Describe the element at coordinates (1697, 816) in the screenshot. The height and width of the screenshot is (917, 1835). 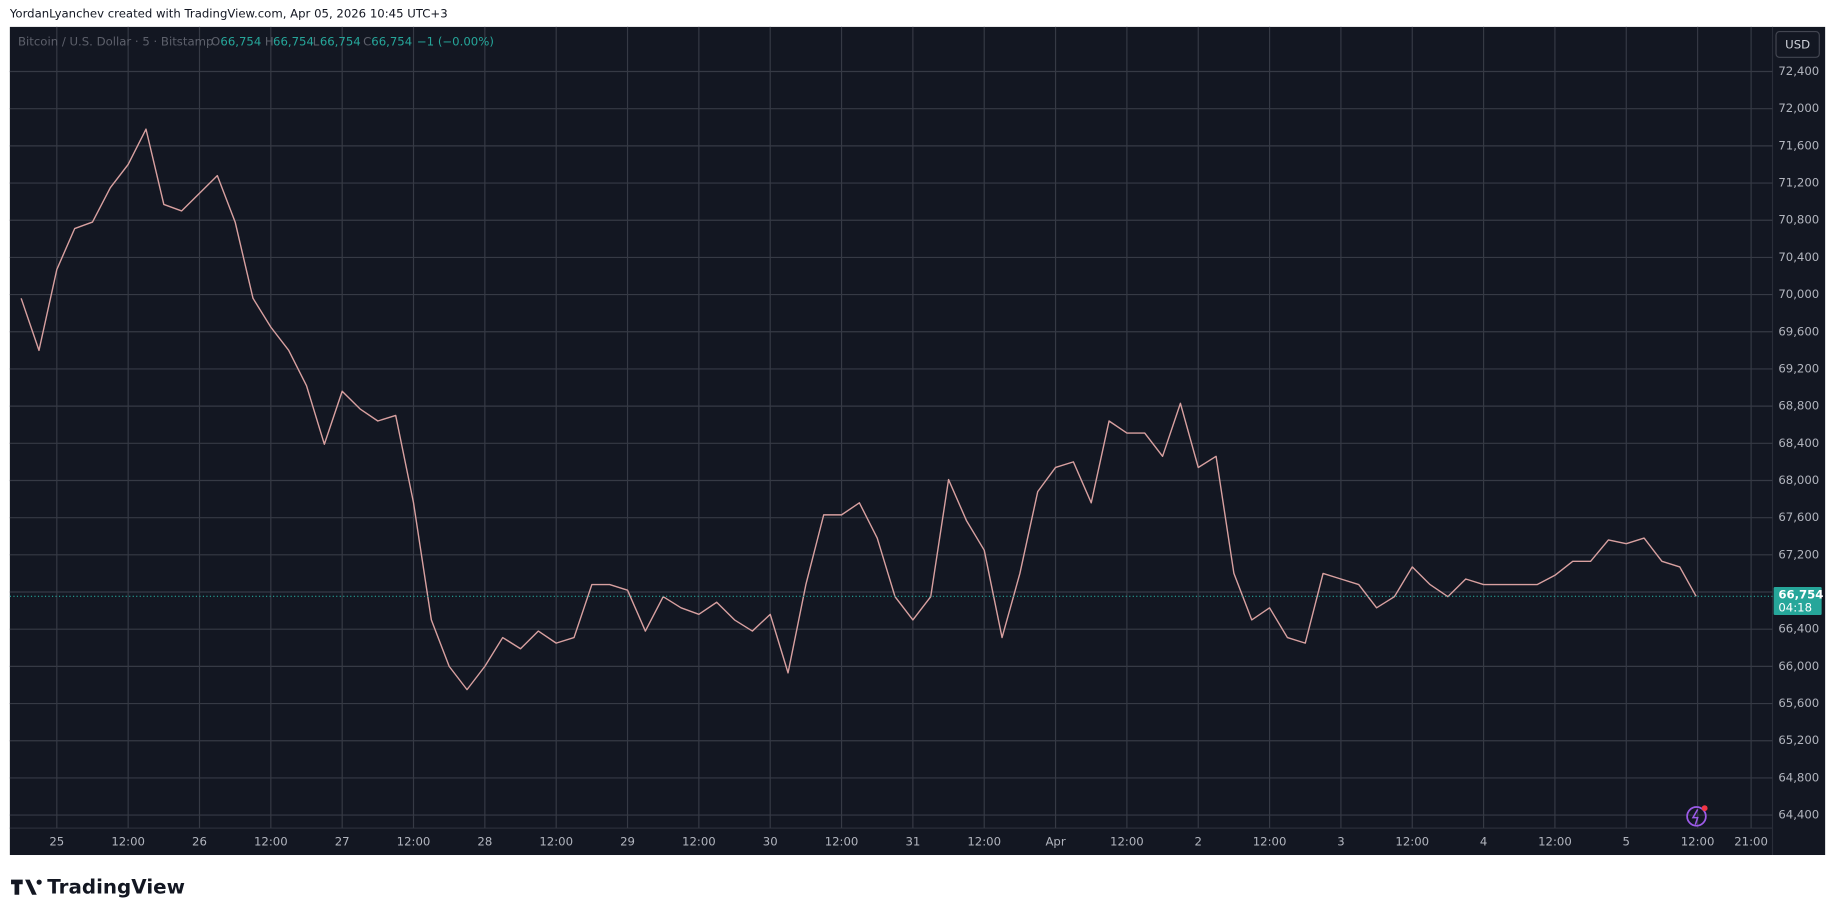
I see `spark-icon` at that location.